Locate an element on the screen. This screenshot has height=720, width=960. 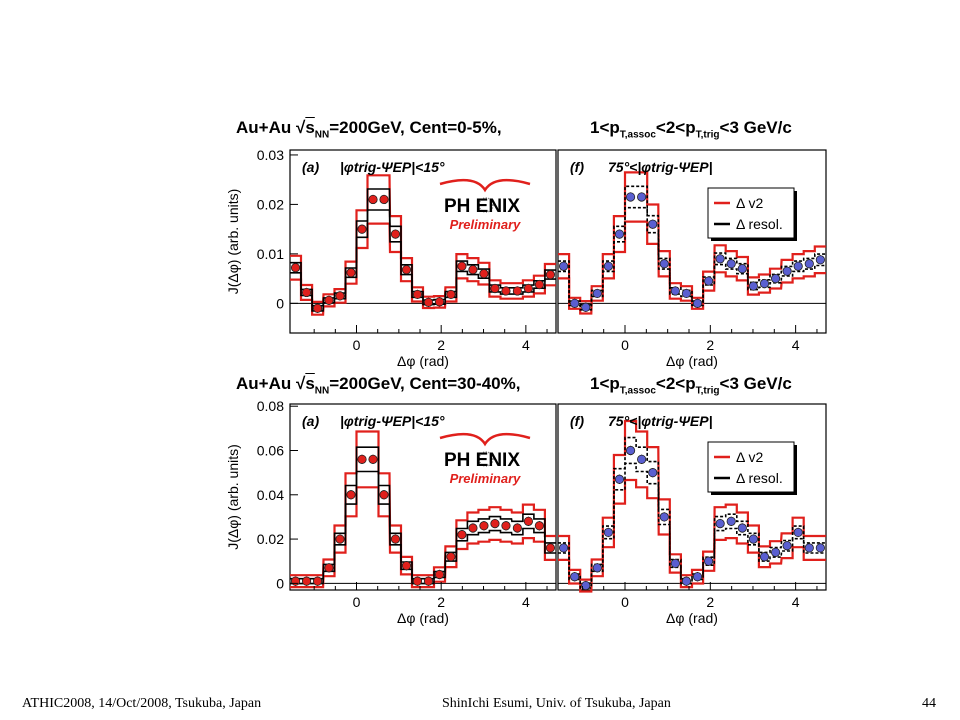
preliminary-label: Preliminary is located at coordinates (486, 478).